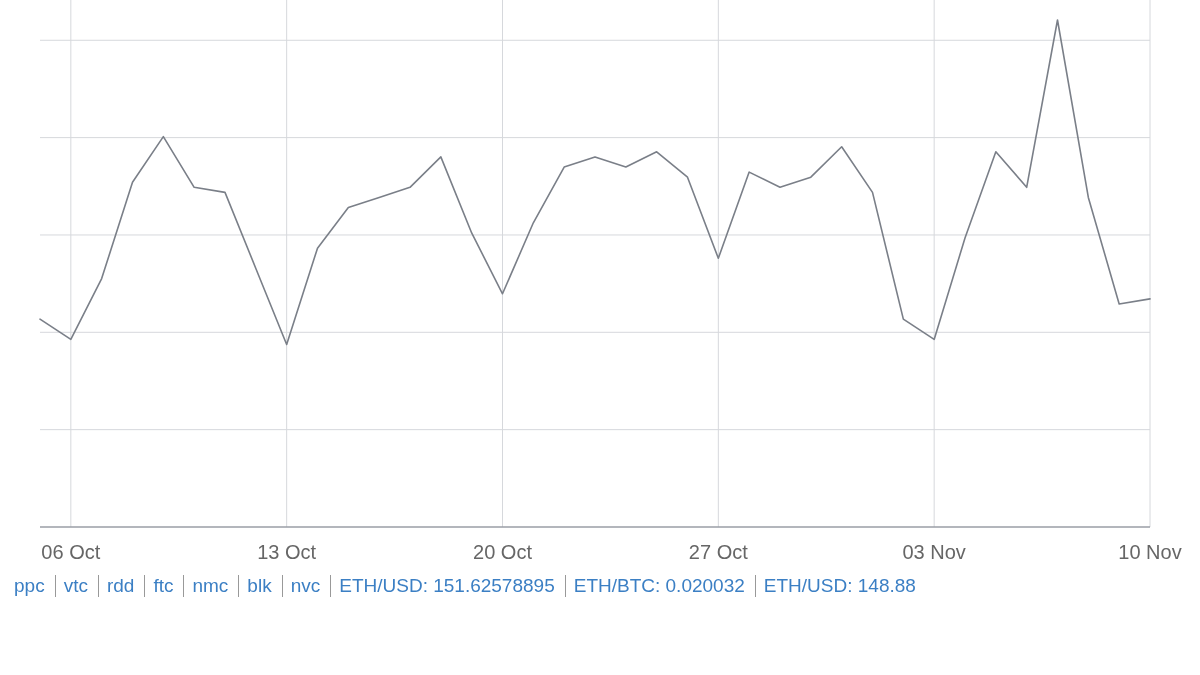 The height and width of the screenshot is (675, 1200). I want to click on x-tick-label: 10 Nov, so click(1150, 552).